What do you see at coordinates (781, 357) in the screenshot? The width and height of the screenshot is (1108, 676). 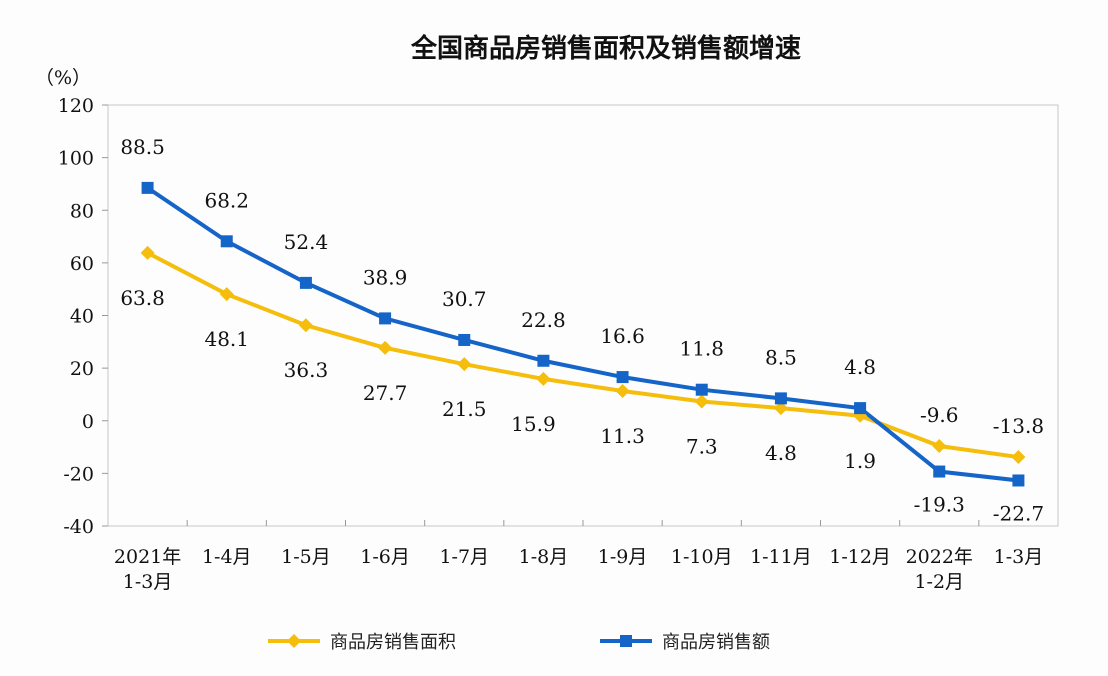 I see `data-label: 8.5` at bounding box center [781, 357].